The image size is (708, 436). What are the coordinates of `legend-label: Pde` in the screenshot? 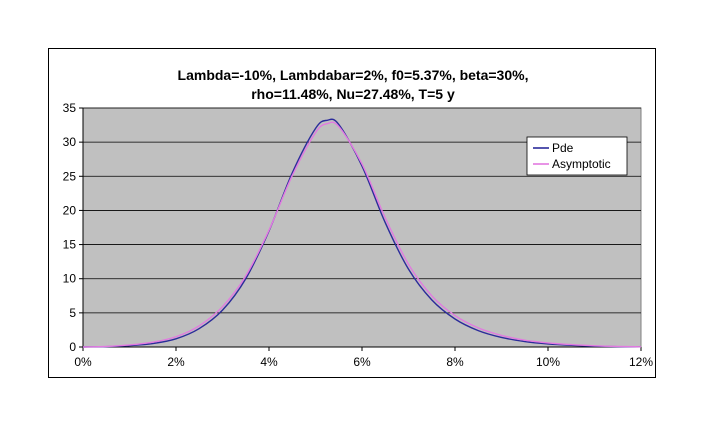 It's located at (563, 148).